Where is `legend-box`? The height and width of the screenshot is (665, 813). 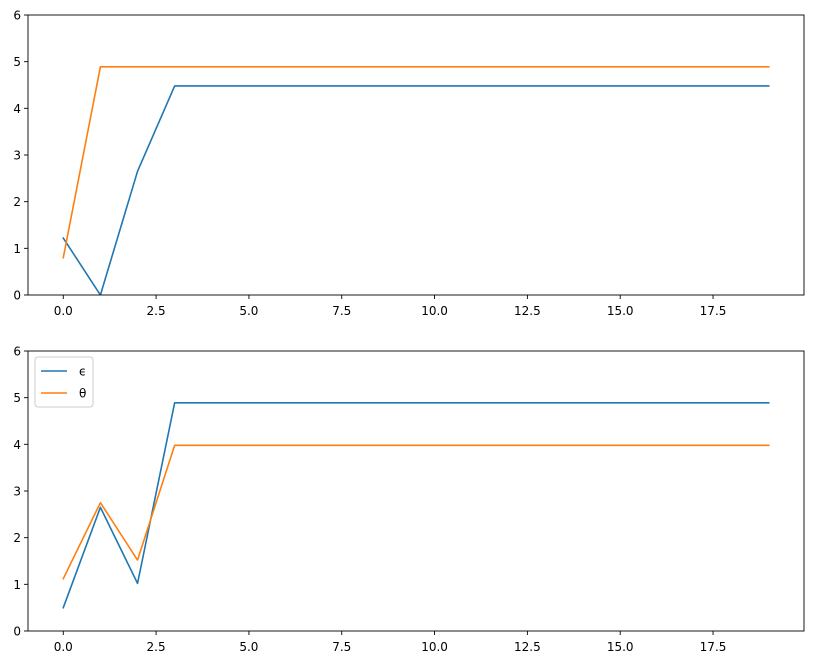 legend-box is located at coordinates (64, 382).